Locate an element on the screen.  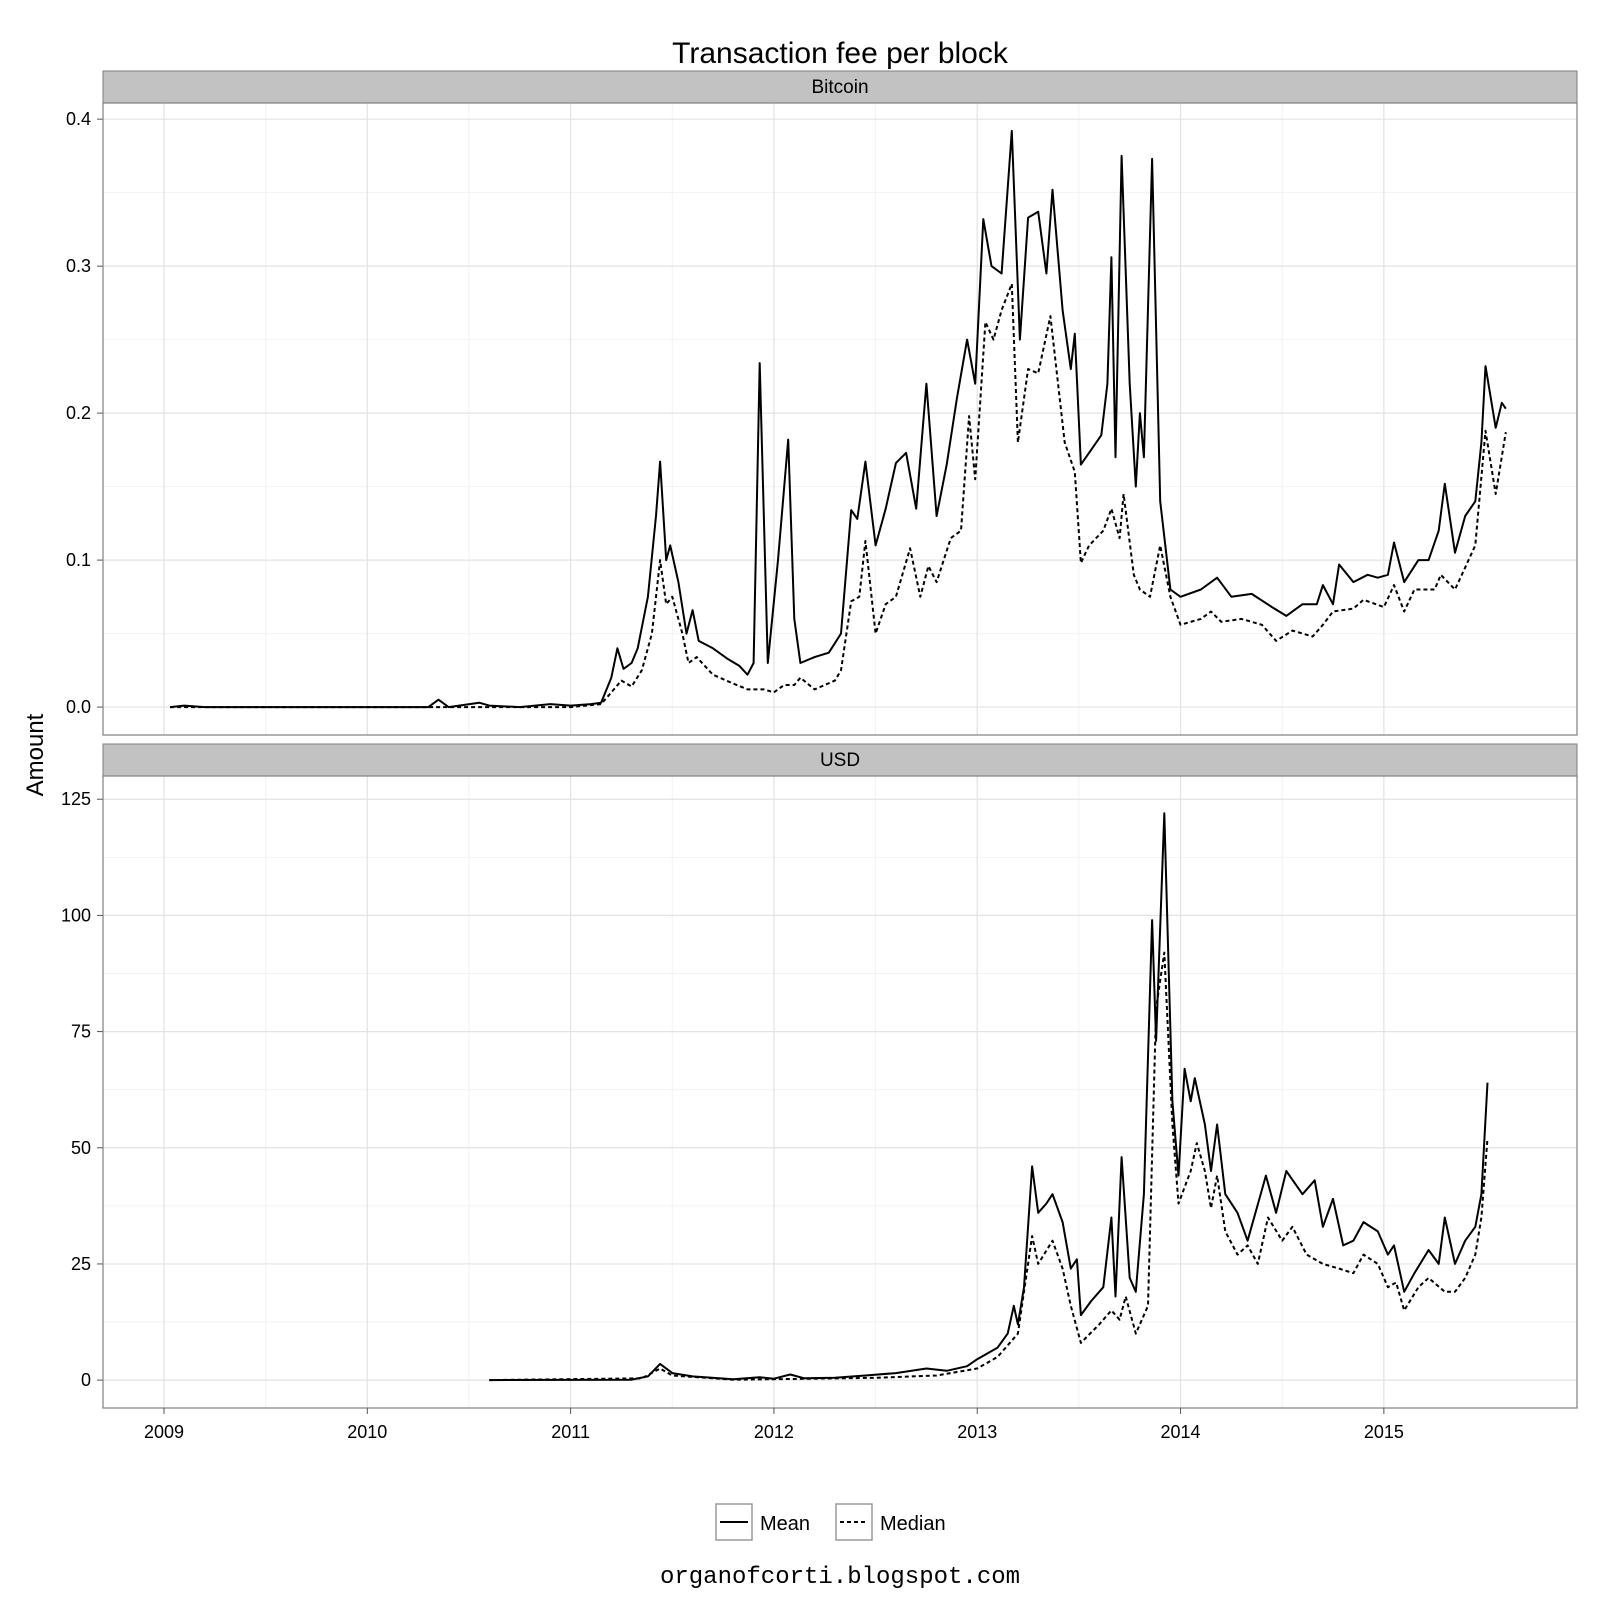
y-tick-label: 0.4 is located at coordinates (78, 119).